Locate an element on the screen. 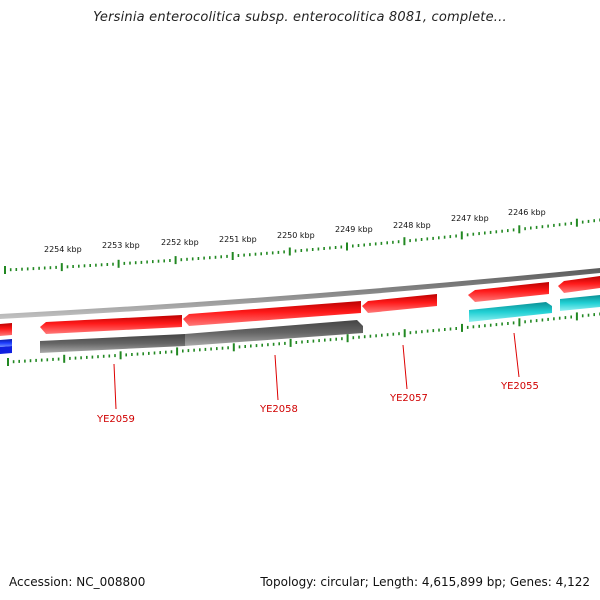 Image resolution: width=600 pixels, height=600 pixels. gene-label-ye2058: YE2058 is located at coordinates (278, 409).